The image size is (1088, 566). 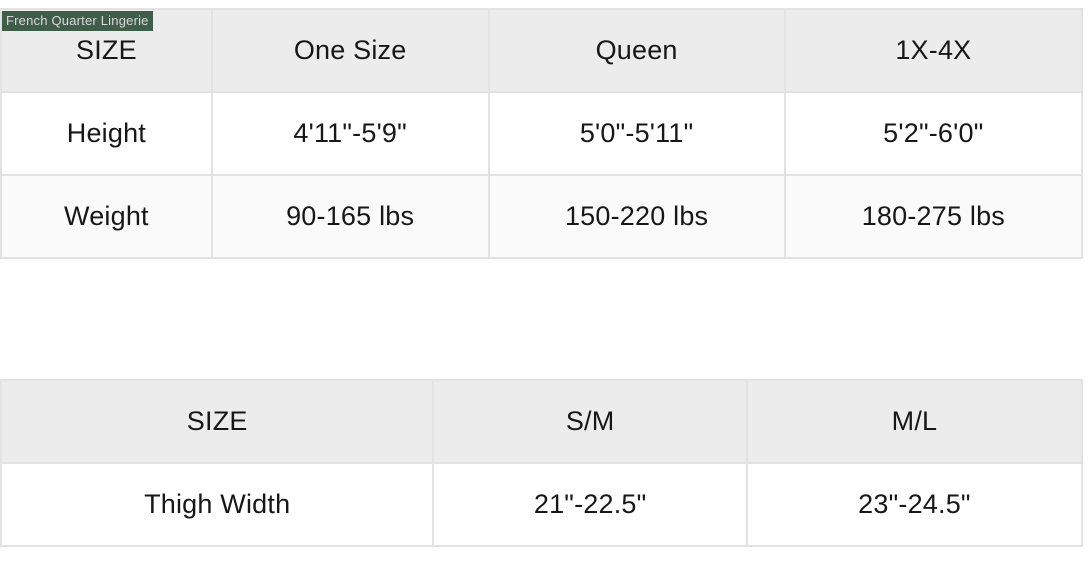 I want to click on height-1x-4x-value: 5'2"-6'0", so click(x=933, y=133).